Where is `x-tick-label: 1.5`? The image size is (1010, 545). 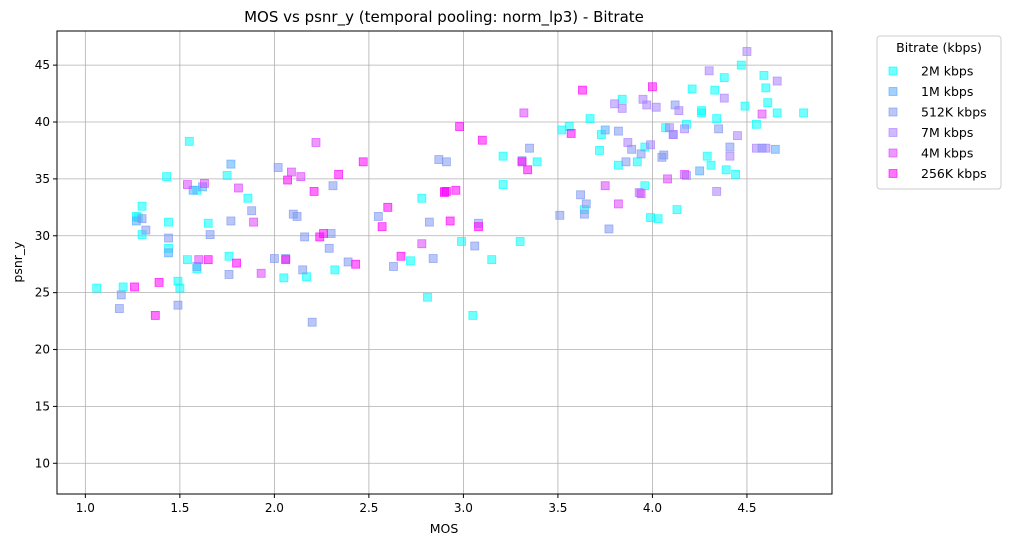
x-tick-label: 1.5 is located at coordinates (179, 508).